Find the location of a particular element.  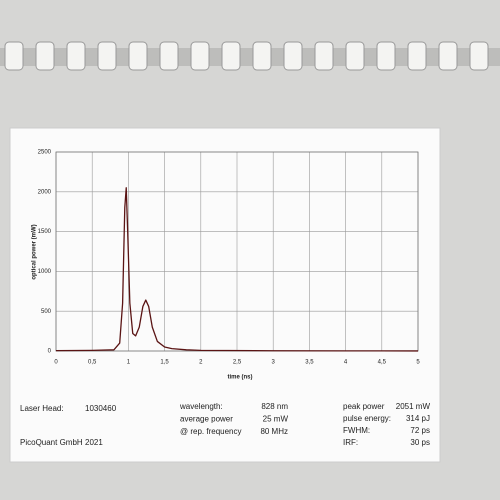

x-tick-label: 4 is located at coordinates (346, 363).